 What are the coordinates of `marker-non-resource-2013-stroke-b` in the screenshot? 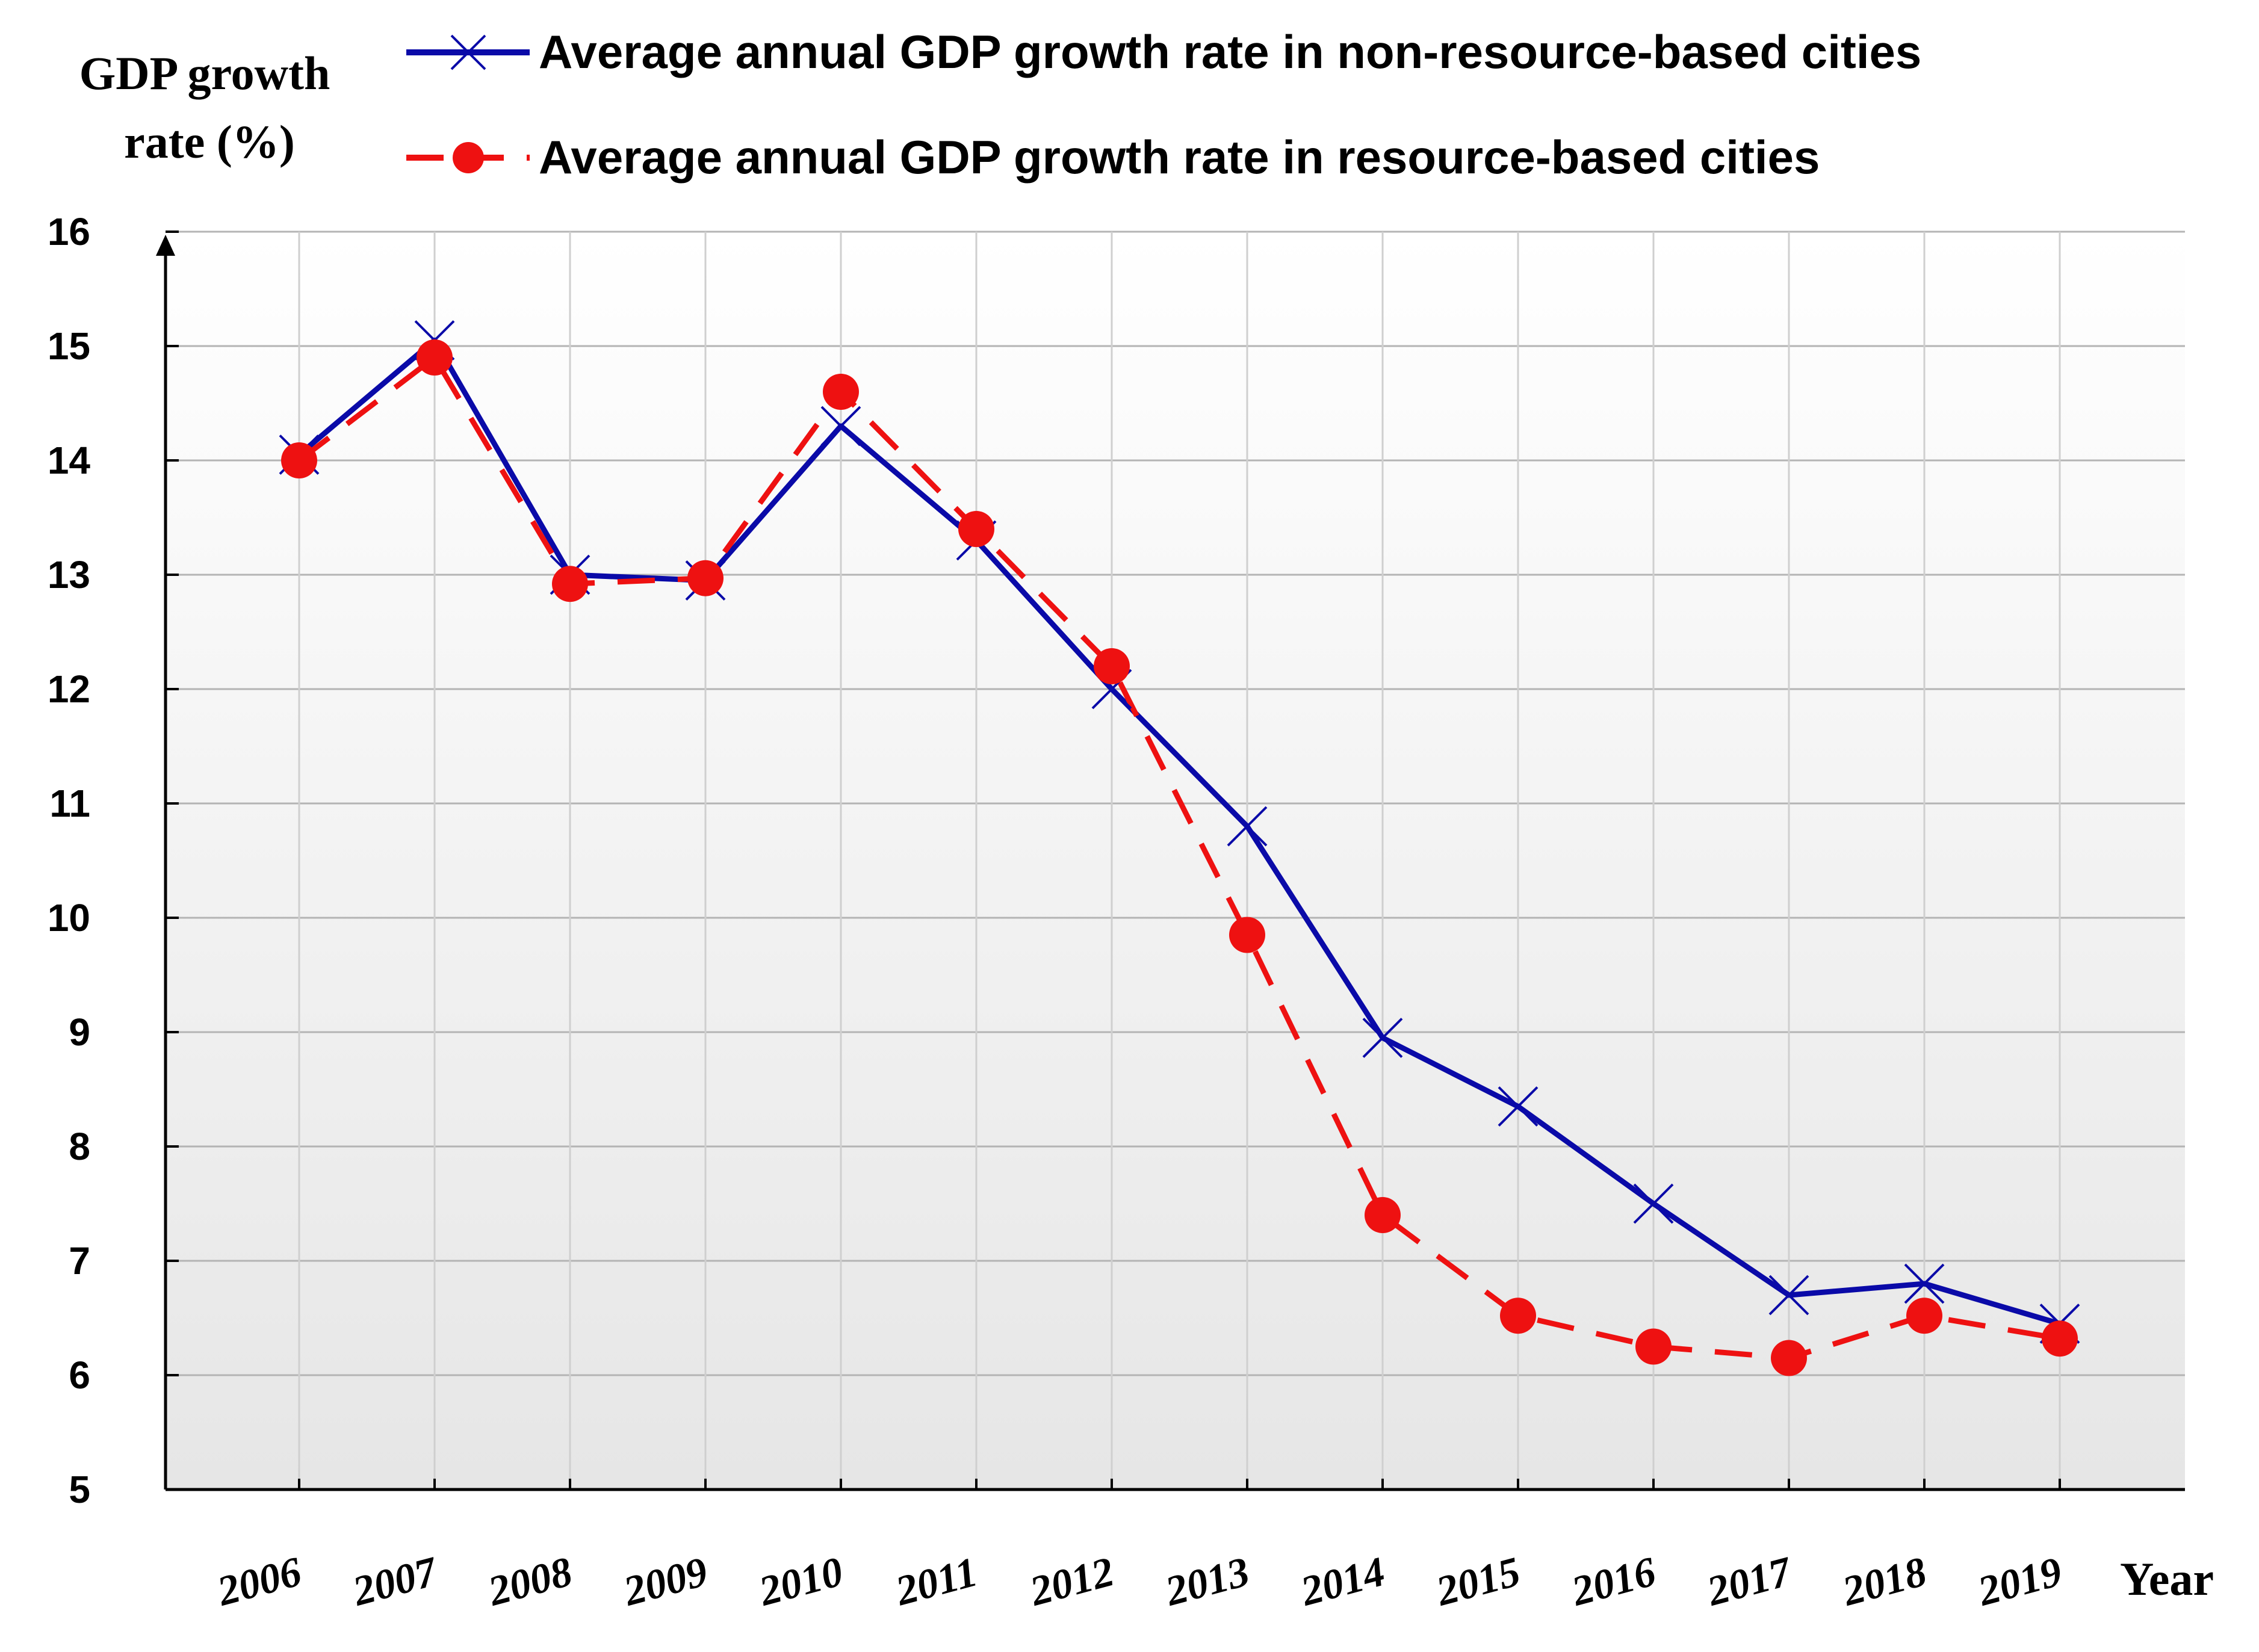 It's located at (1247, 826).